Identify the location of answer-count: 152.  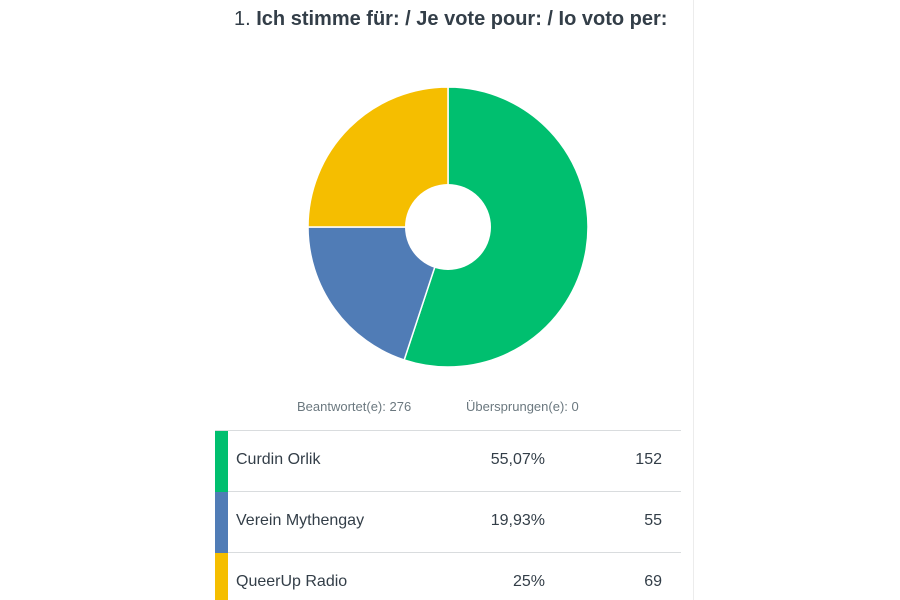
(648, 459).